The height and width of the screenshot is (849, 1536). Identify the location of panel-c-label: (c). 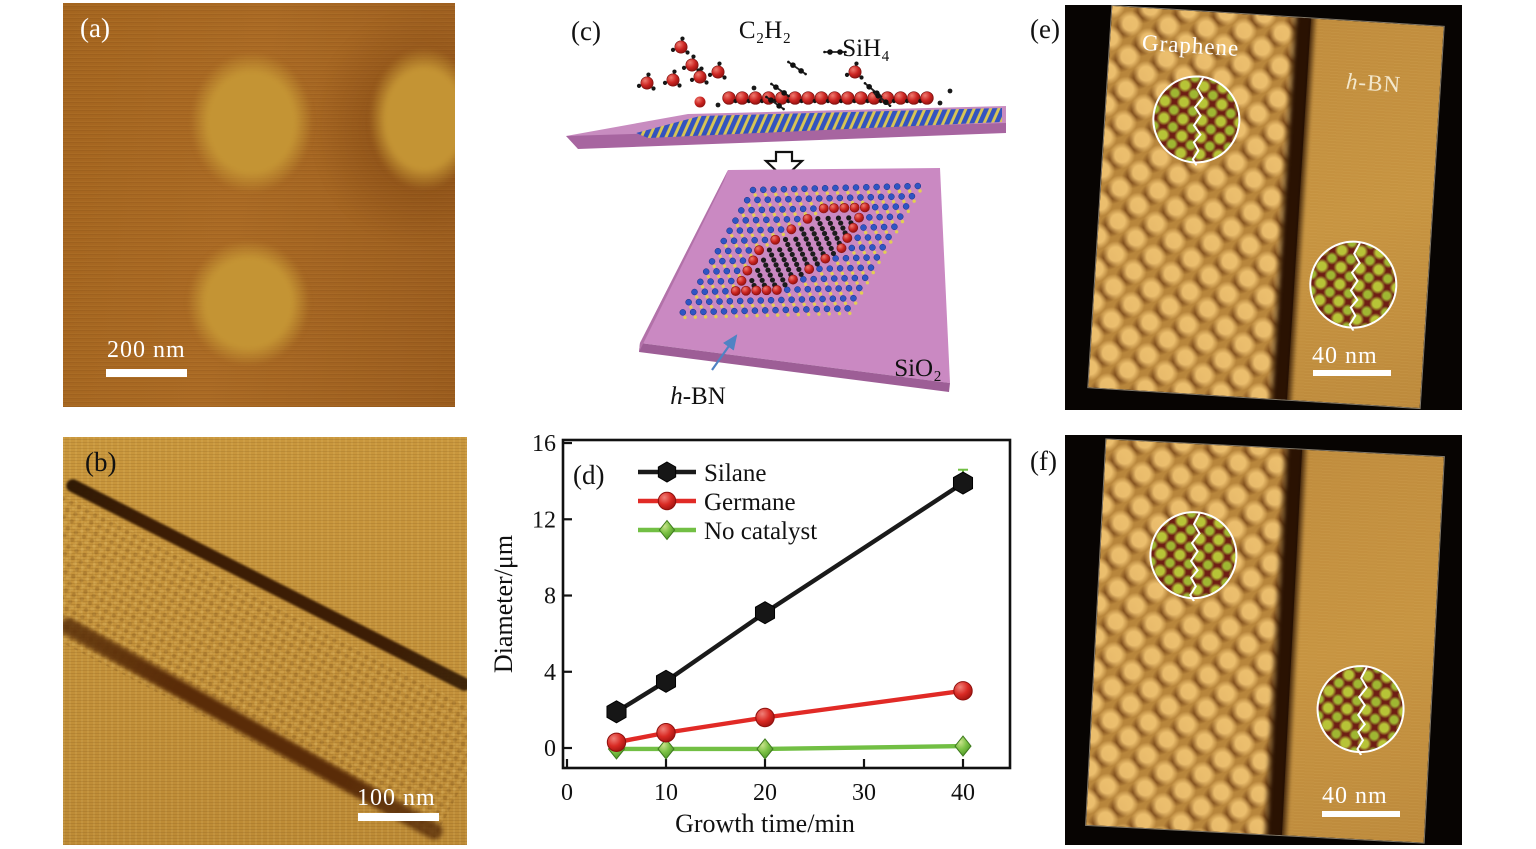
(586, 31).